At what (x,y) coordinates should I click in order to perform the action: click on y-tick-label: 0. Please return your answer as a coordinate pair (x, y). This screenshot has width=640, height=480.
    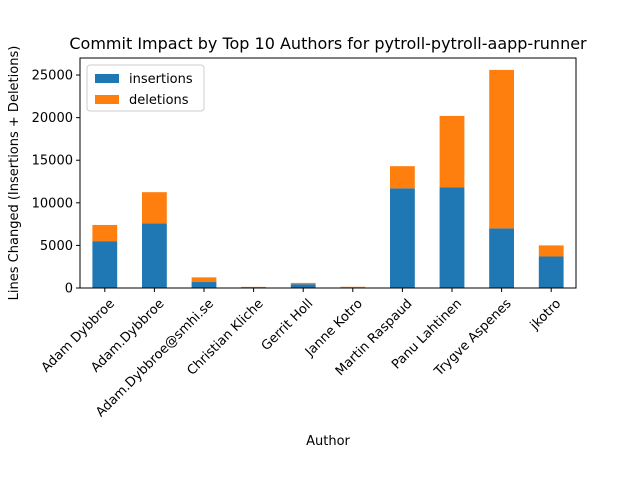
    Looking at the image, I should click on (69, 289).